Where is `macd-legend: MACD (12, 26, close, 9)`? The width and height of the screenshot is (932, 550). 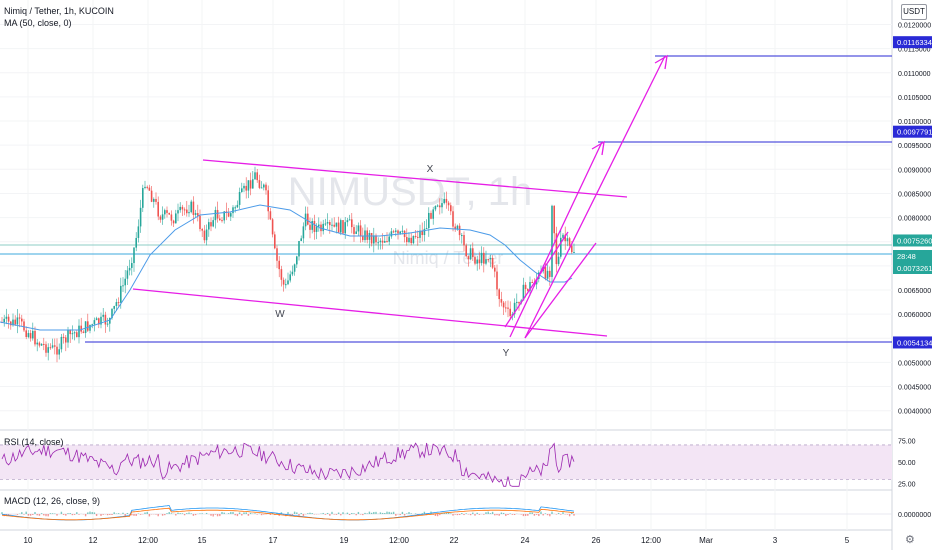 macd-legend: MACD (12, 26, close, 9) is located at coordinates (52, 501).